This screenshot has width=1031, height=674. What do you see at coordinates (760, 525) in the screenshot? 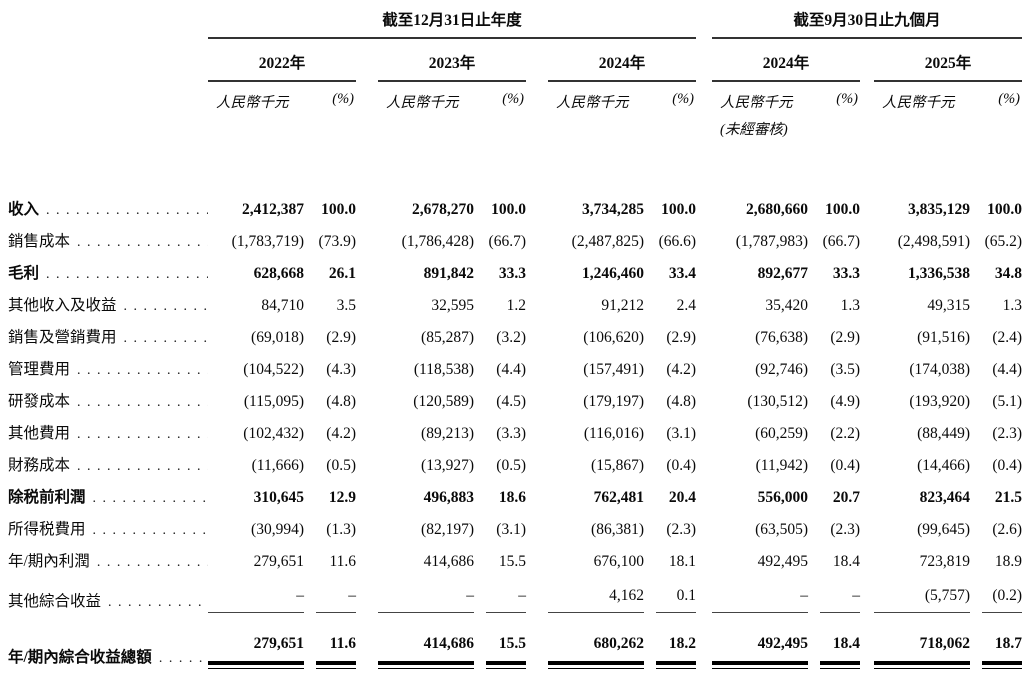
I see `value-cell: (63,505)` at bounding box center [760, 525].